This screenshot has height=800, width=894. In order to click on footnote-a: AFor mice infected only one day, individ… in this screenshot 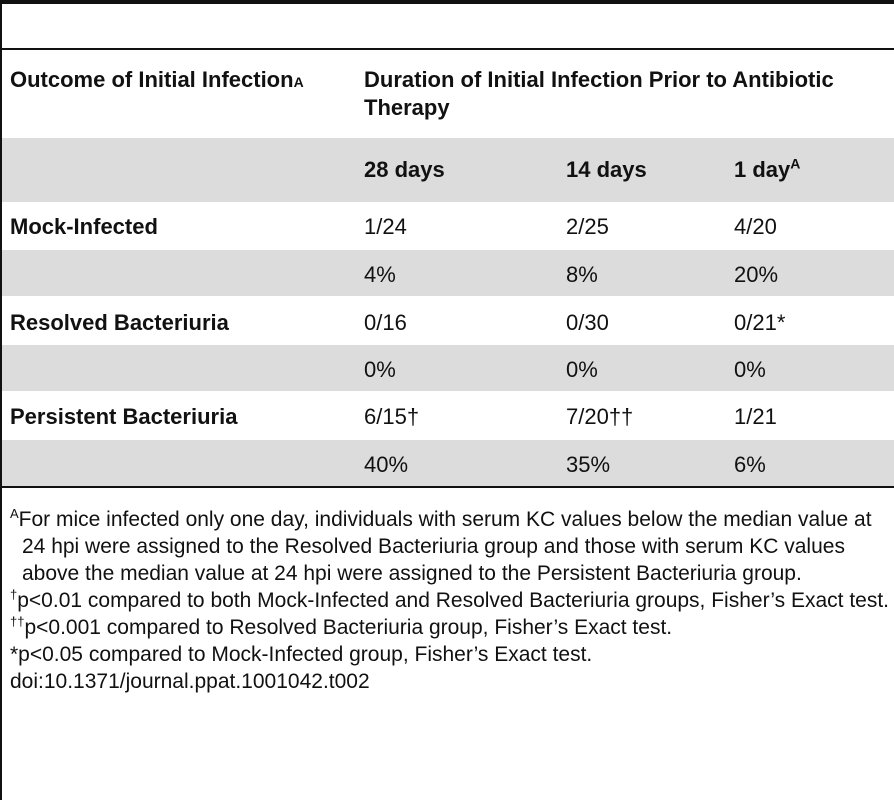, I will do `click(450, 546)`.